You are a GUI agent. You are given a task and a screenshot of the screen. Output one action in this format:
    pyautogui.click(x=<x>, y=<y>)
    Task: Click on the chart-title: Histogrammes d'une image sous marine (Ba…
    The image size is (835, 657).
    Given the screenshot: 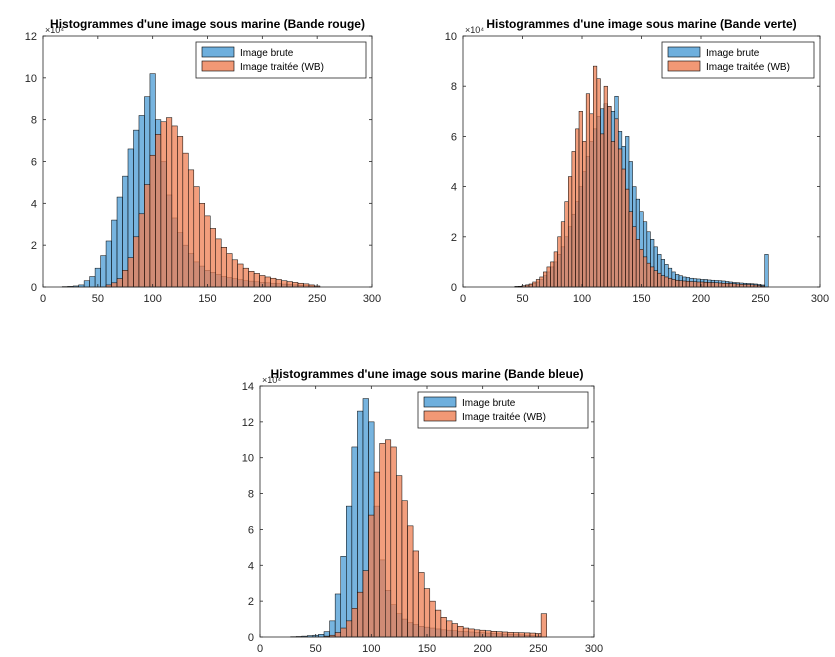 What is the action you would take?
    pyautogui.click(x=207, y=24)
    